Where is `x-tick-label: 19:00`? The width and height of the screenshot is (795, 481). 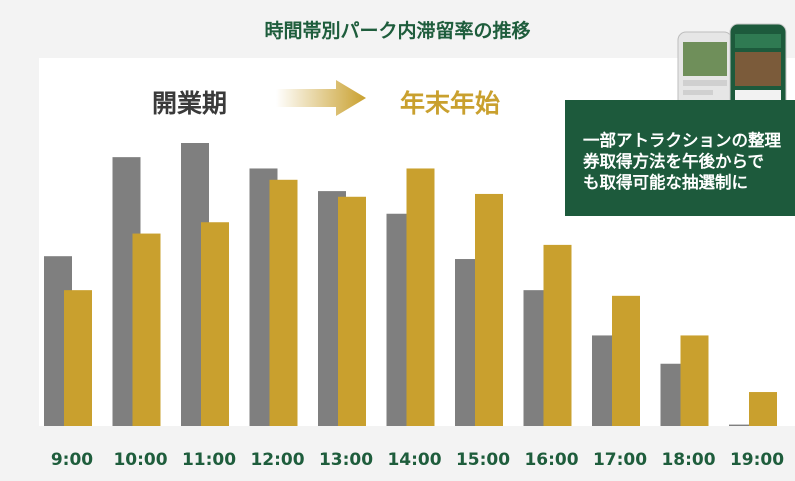
x-tick-label: 19:00 is located at coordinates (757, 460).